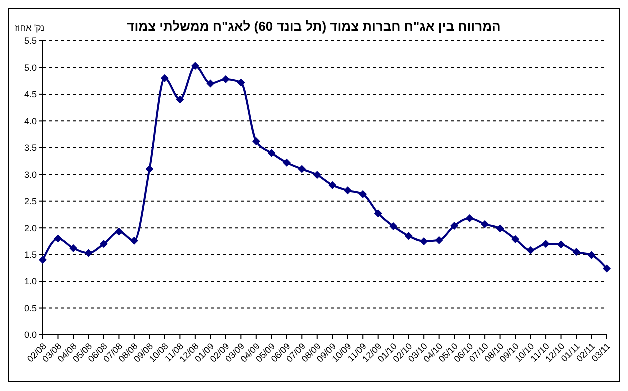 Image resolution: width=628 pixels, height=391 pixels. What do you see at coordinates (314, 26) in the screenshot?
I see `chart-title: המרווח בין אג"ח חברות צמוד (תל בונד 60) לאג"ח ממשלתי צמוד` at bounding box center [314, 26].